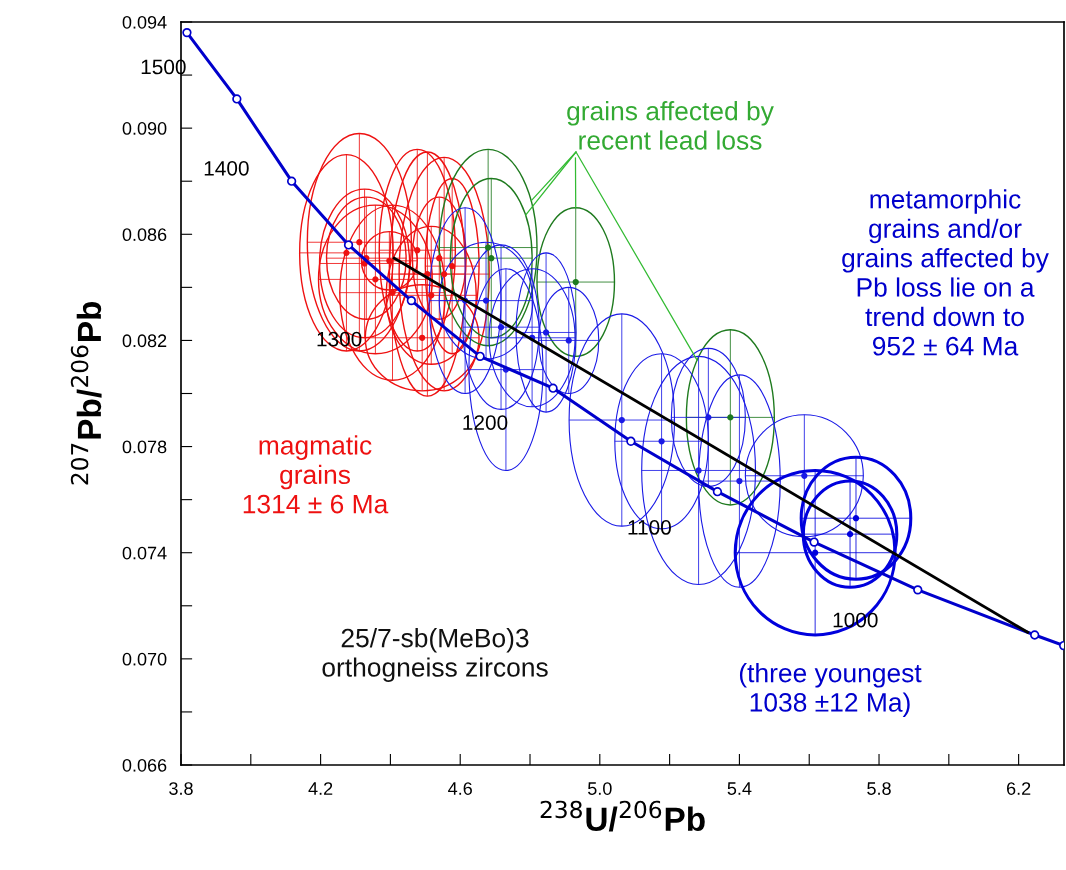  I want to click on x-tick-label: 4.6, so click(460, 788).